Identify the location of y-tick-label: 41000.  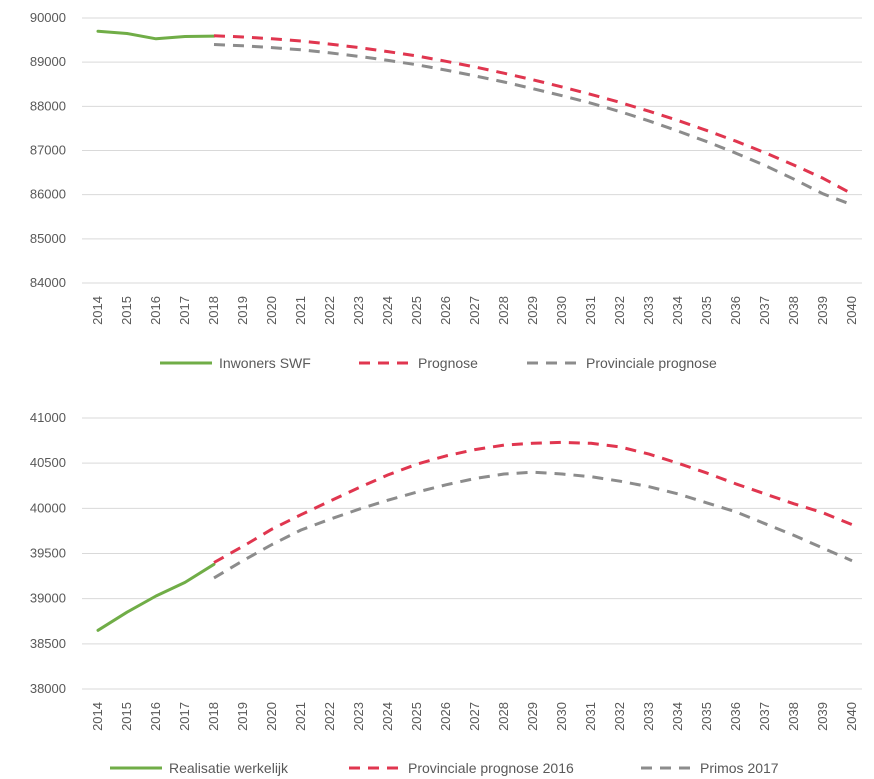
(48, 417).